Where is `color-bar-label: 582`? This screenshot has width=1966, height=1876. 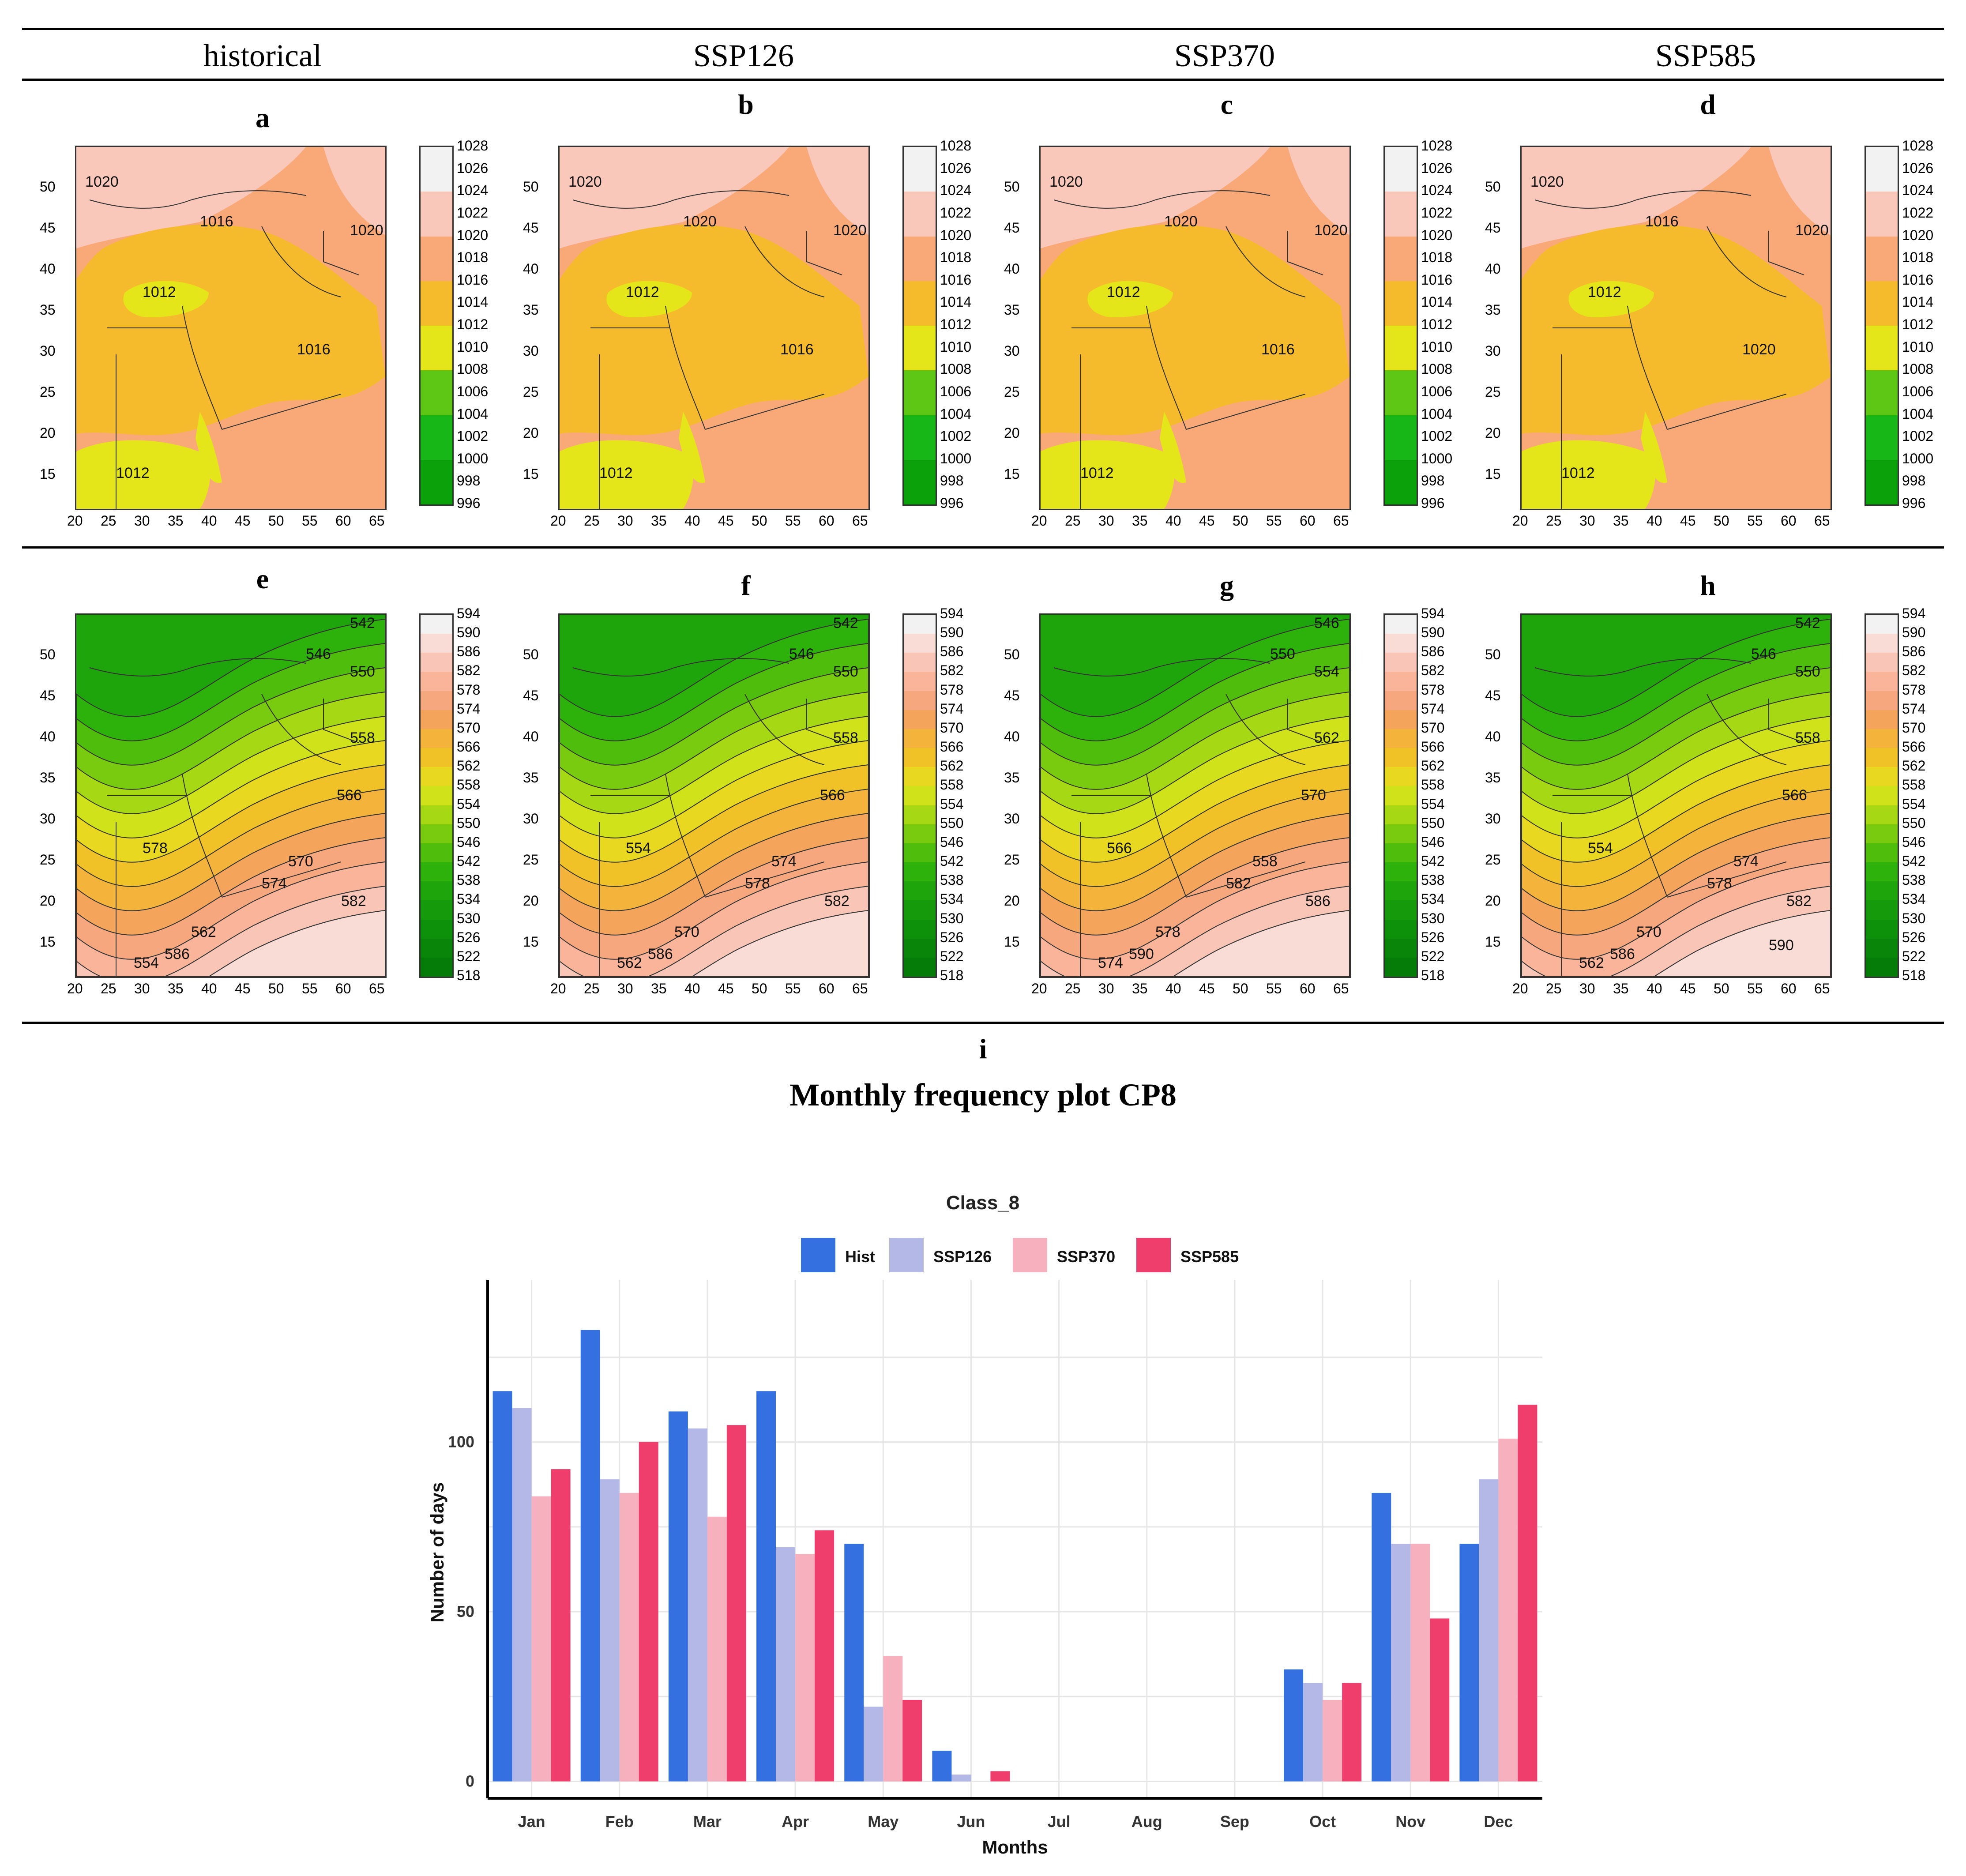 color-bar-label: 582 is located at coordinates (469, 670).